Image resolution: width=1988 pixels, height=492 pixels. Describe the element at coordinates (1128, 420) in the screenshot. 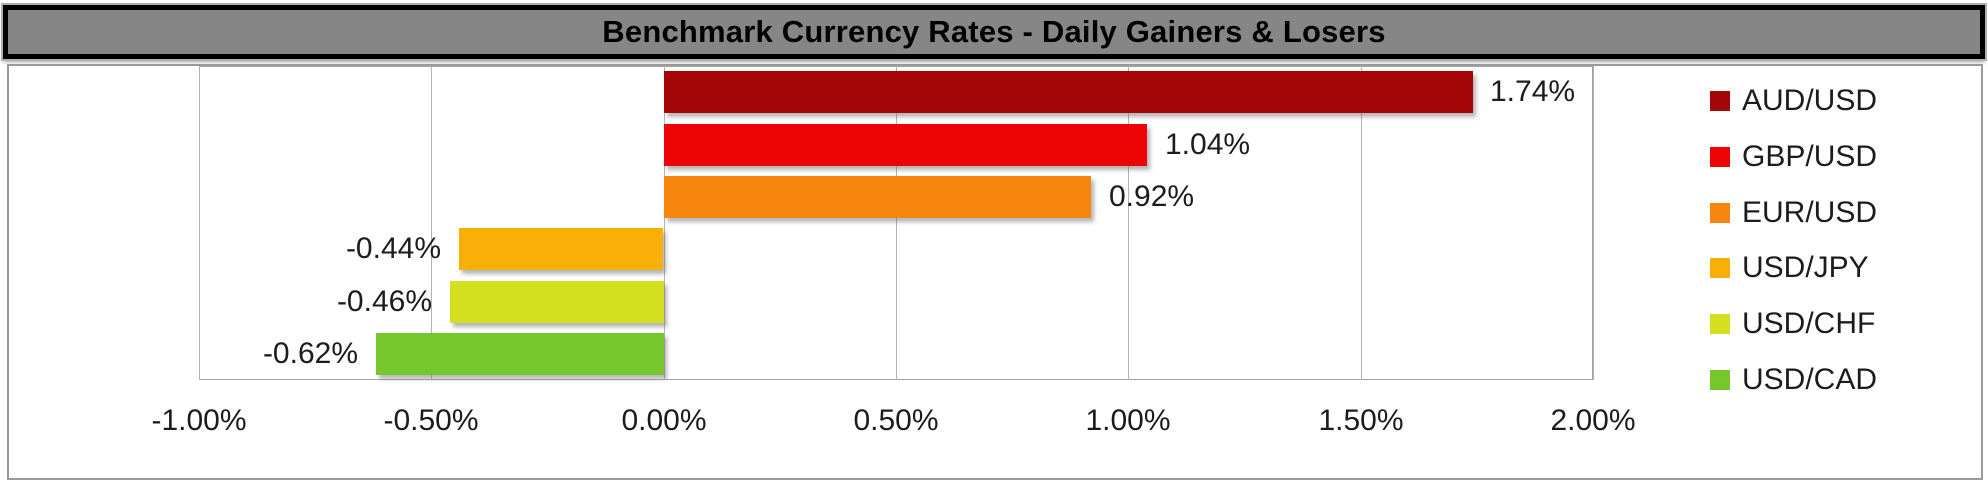

I see `x-tick-label: 1.00%` at that location.